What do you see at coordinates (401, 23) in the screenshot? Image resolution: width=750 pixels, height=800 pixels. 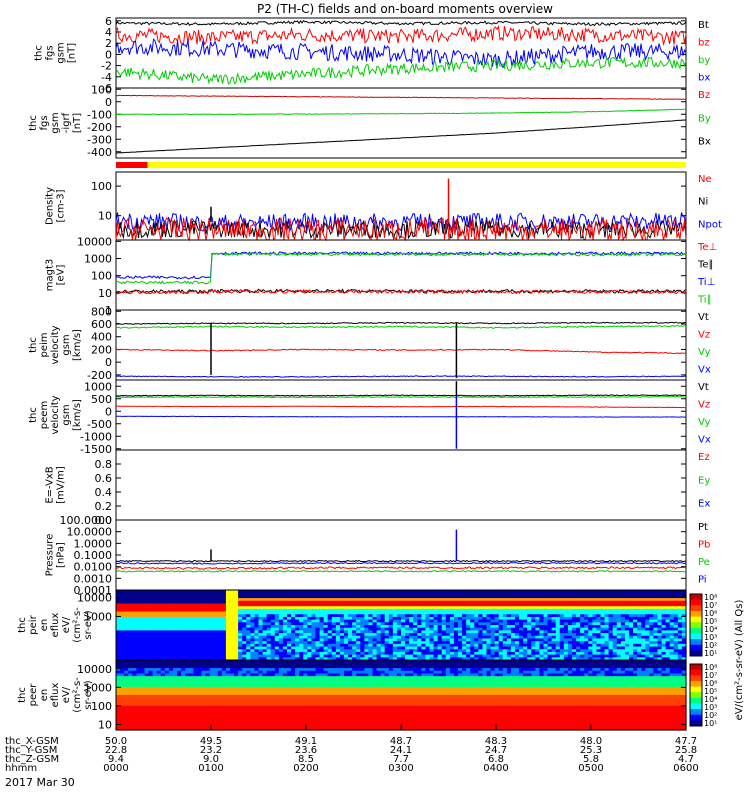 I see `series-Bt` at bounding box center [401, 23].